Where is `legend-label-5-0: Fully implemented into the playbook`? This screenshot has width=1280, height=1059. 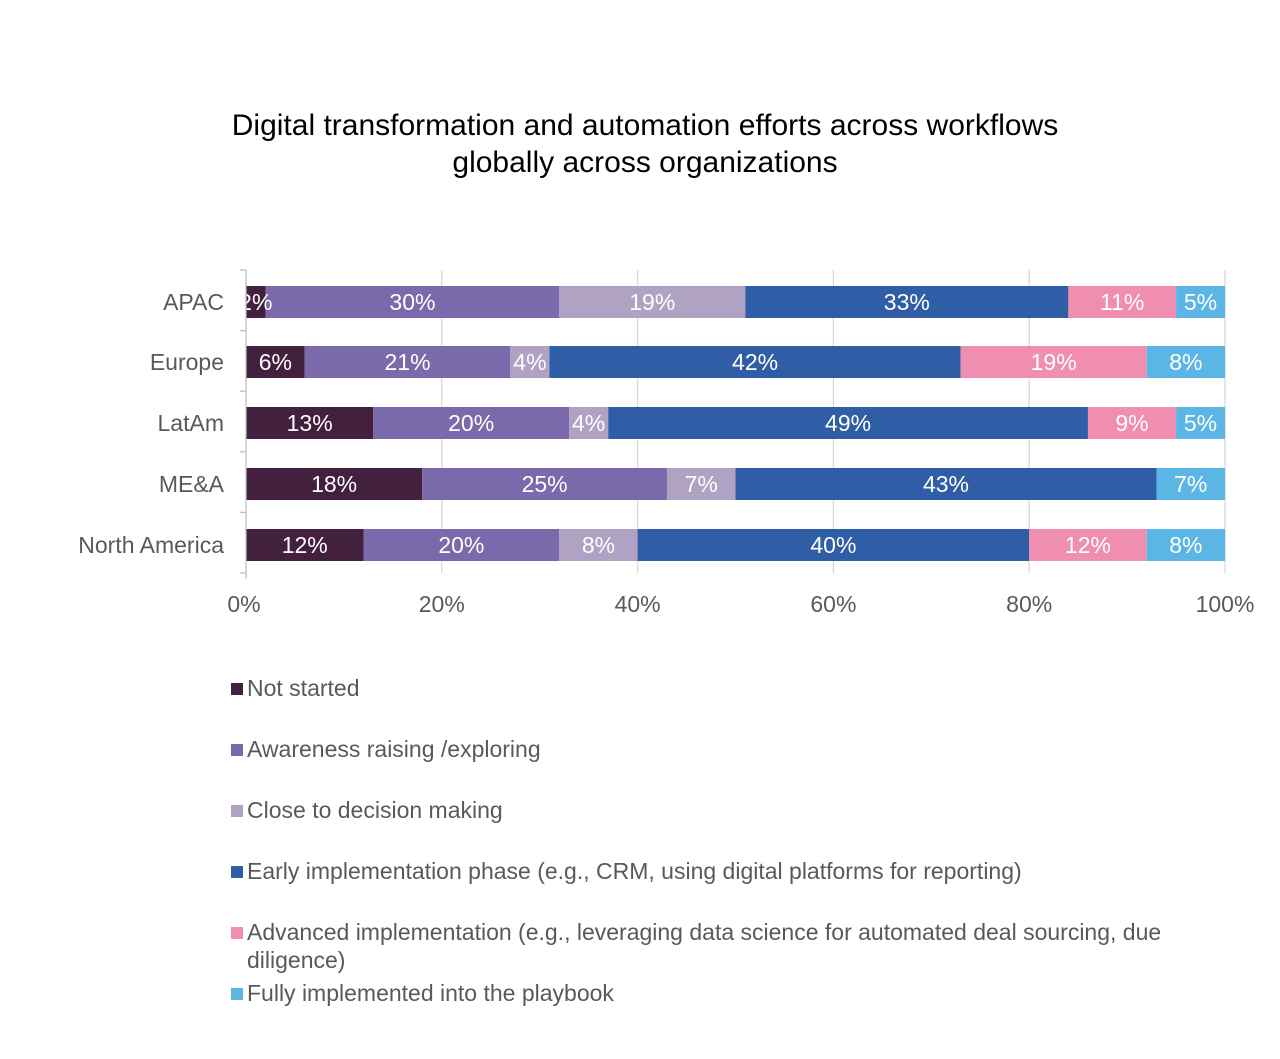 legend-label-5-0: Fully implemented into the playbook is located at coordinates (430, 993).